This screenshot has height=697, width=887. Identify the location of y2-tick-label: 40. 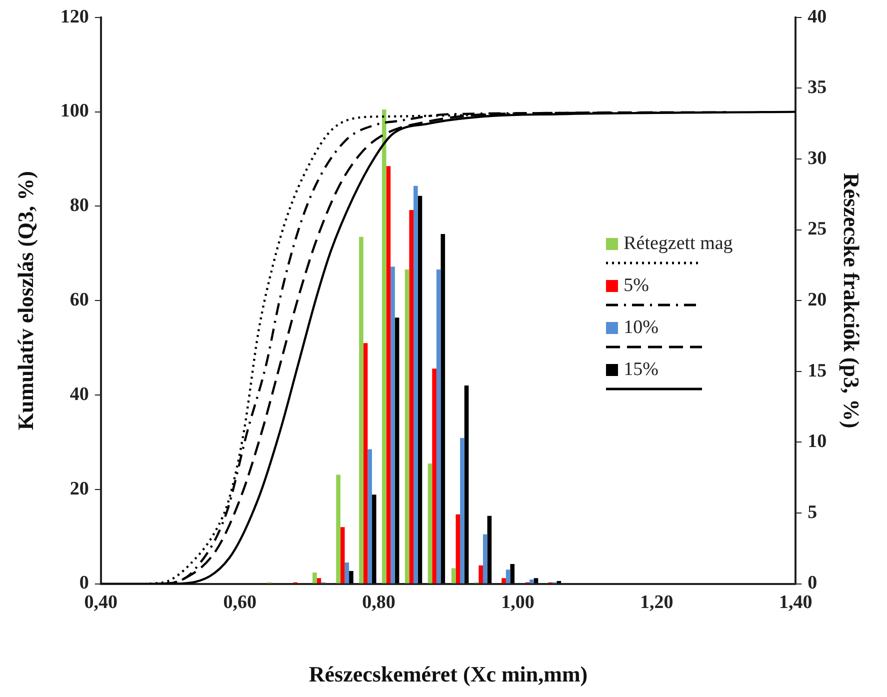
(817, 17).